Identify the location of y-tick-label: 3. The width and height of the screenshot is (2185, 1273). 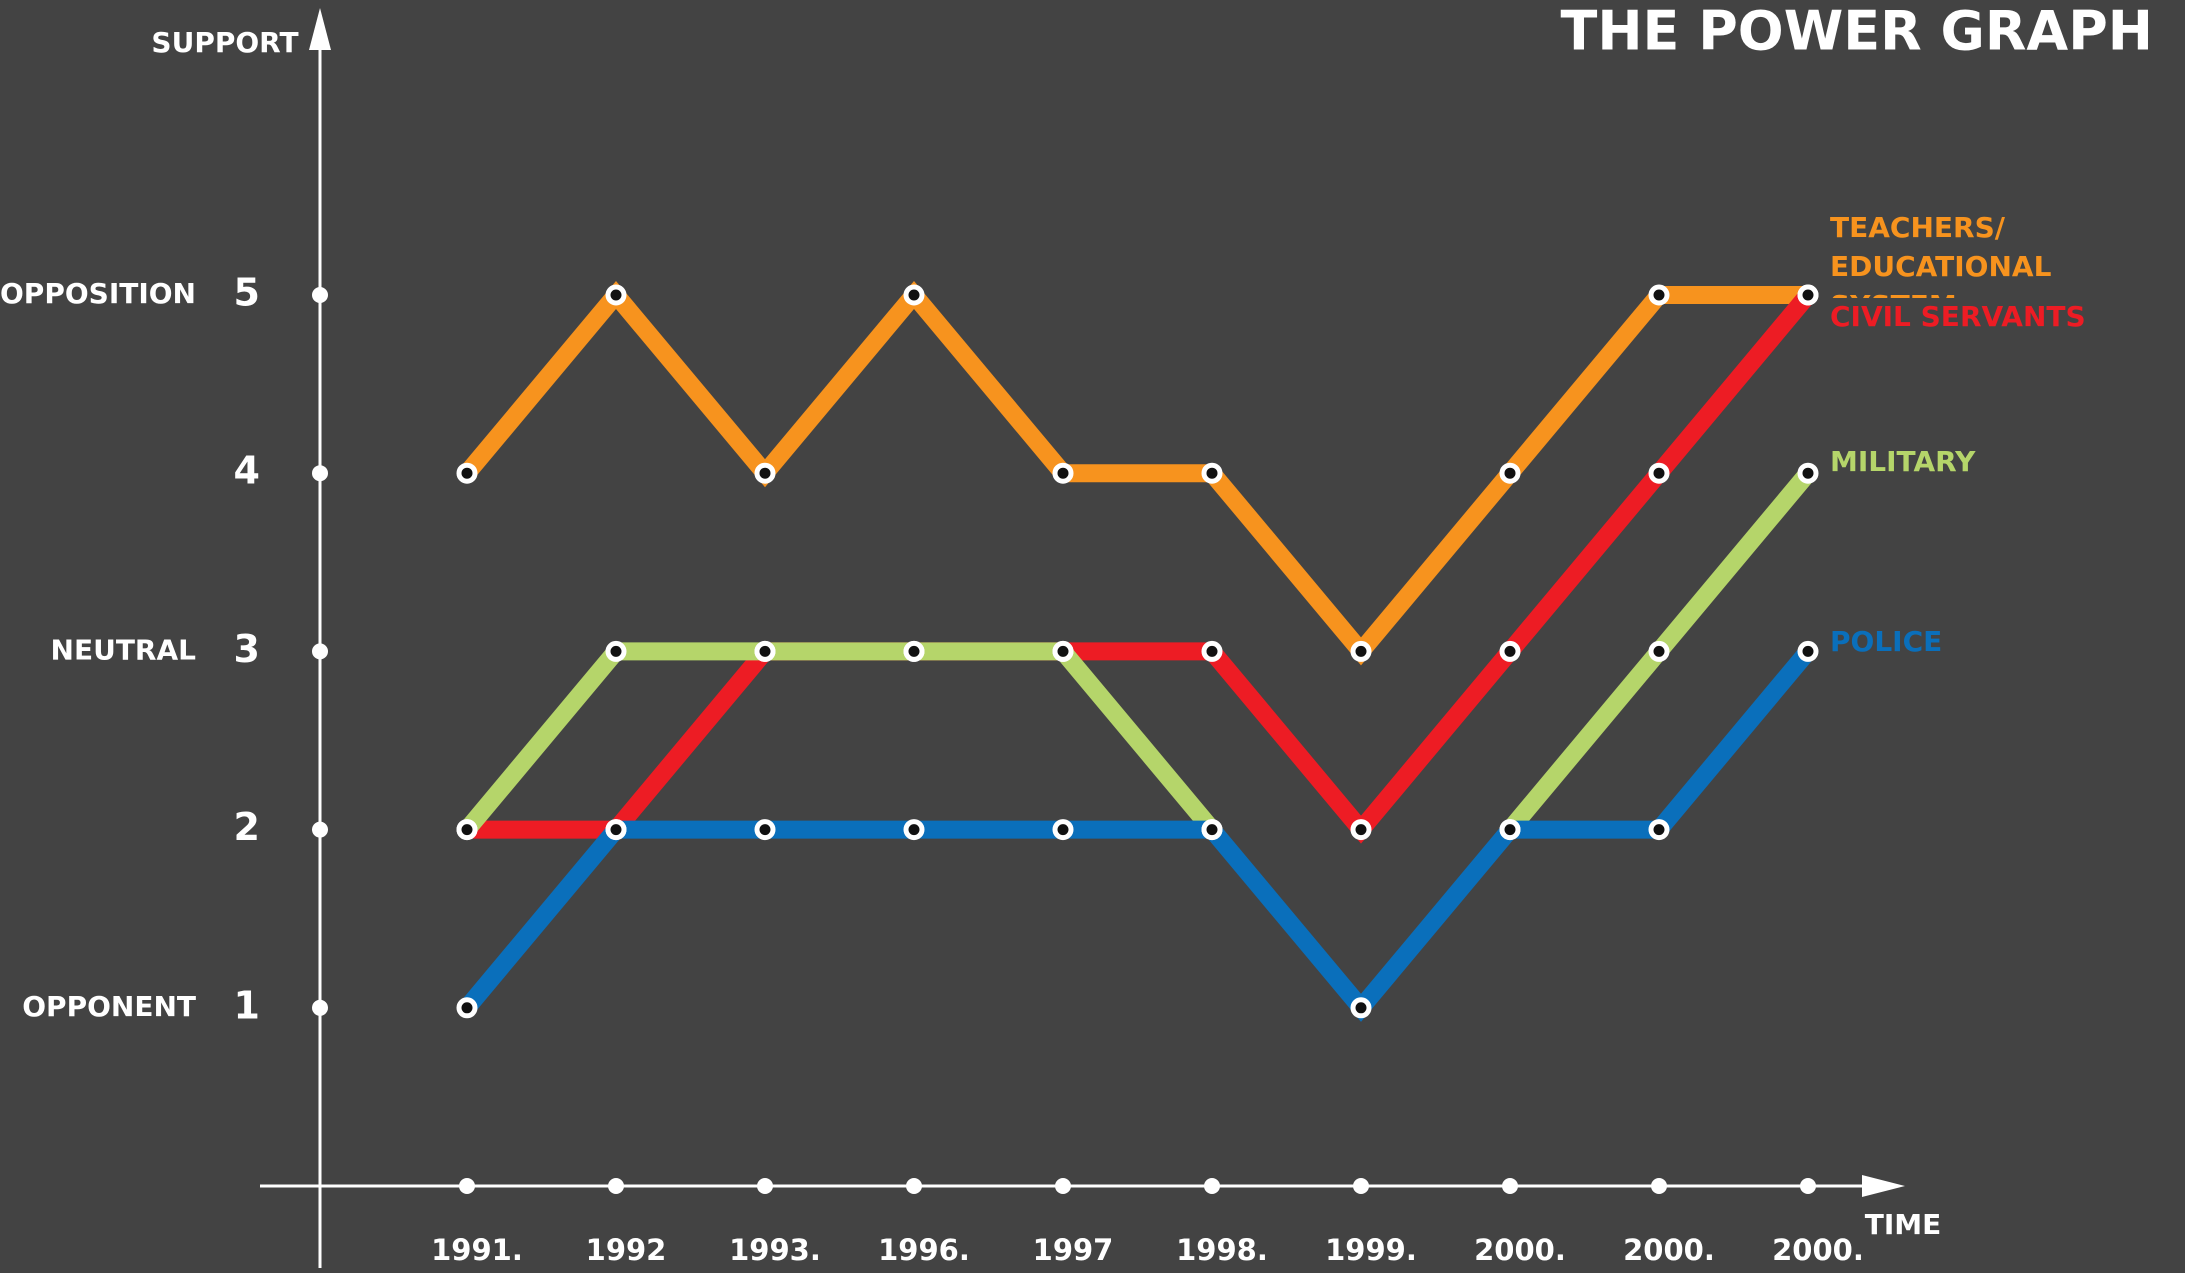
(247, 649).